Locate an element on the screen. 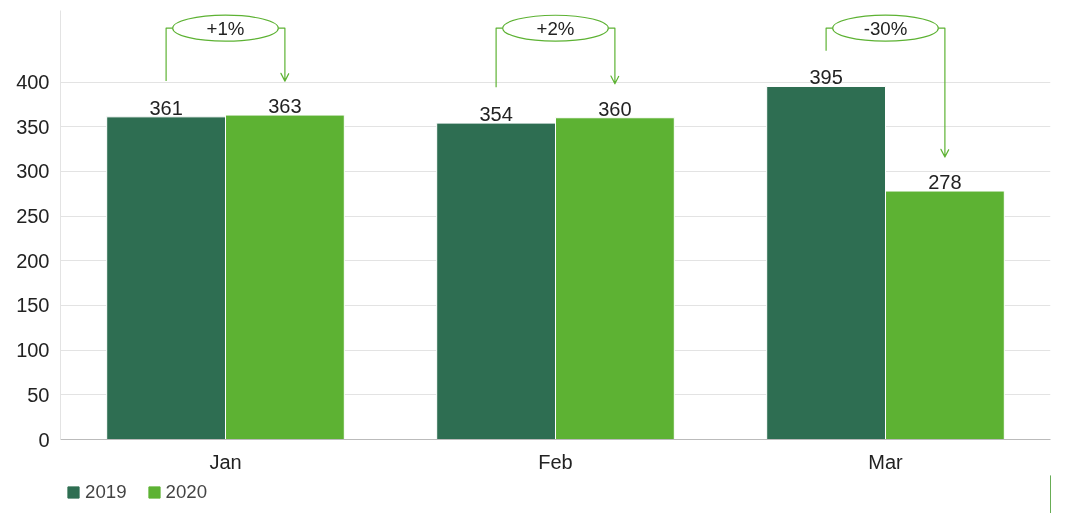  data-label: 363 is located at coordinates (285, 106).